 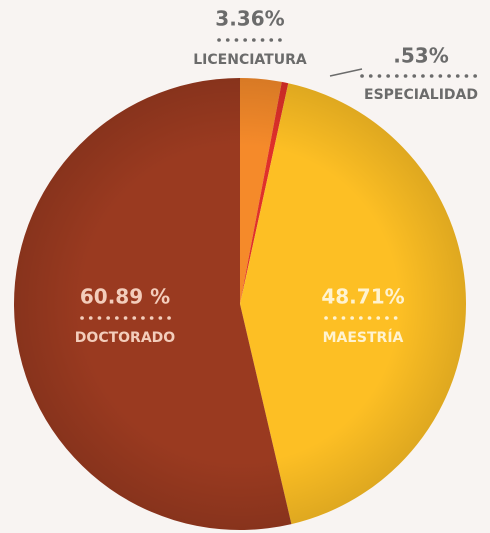 I want to click on category-label: DOCTORADO, so click(x=125, y=338).